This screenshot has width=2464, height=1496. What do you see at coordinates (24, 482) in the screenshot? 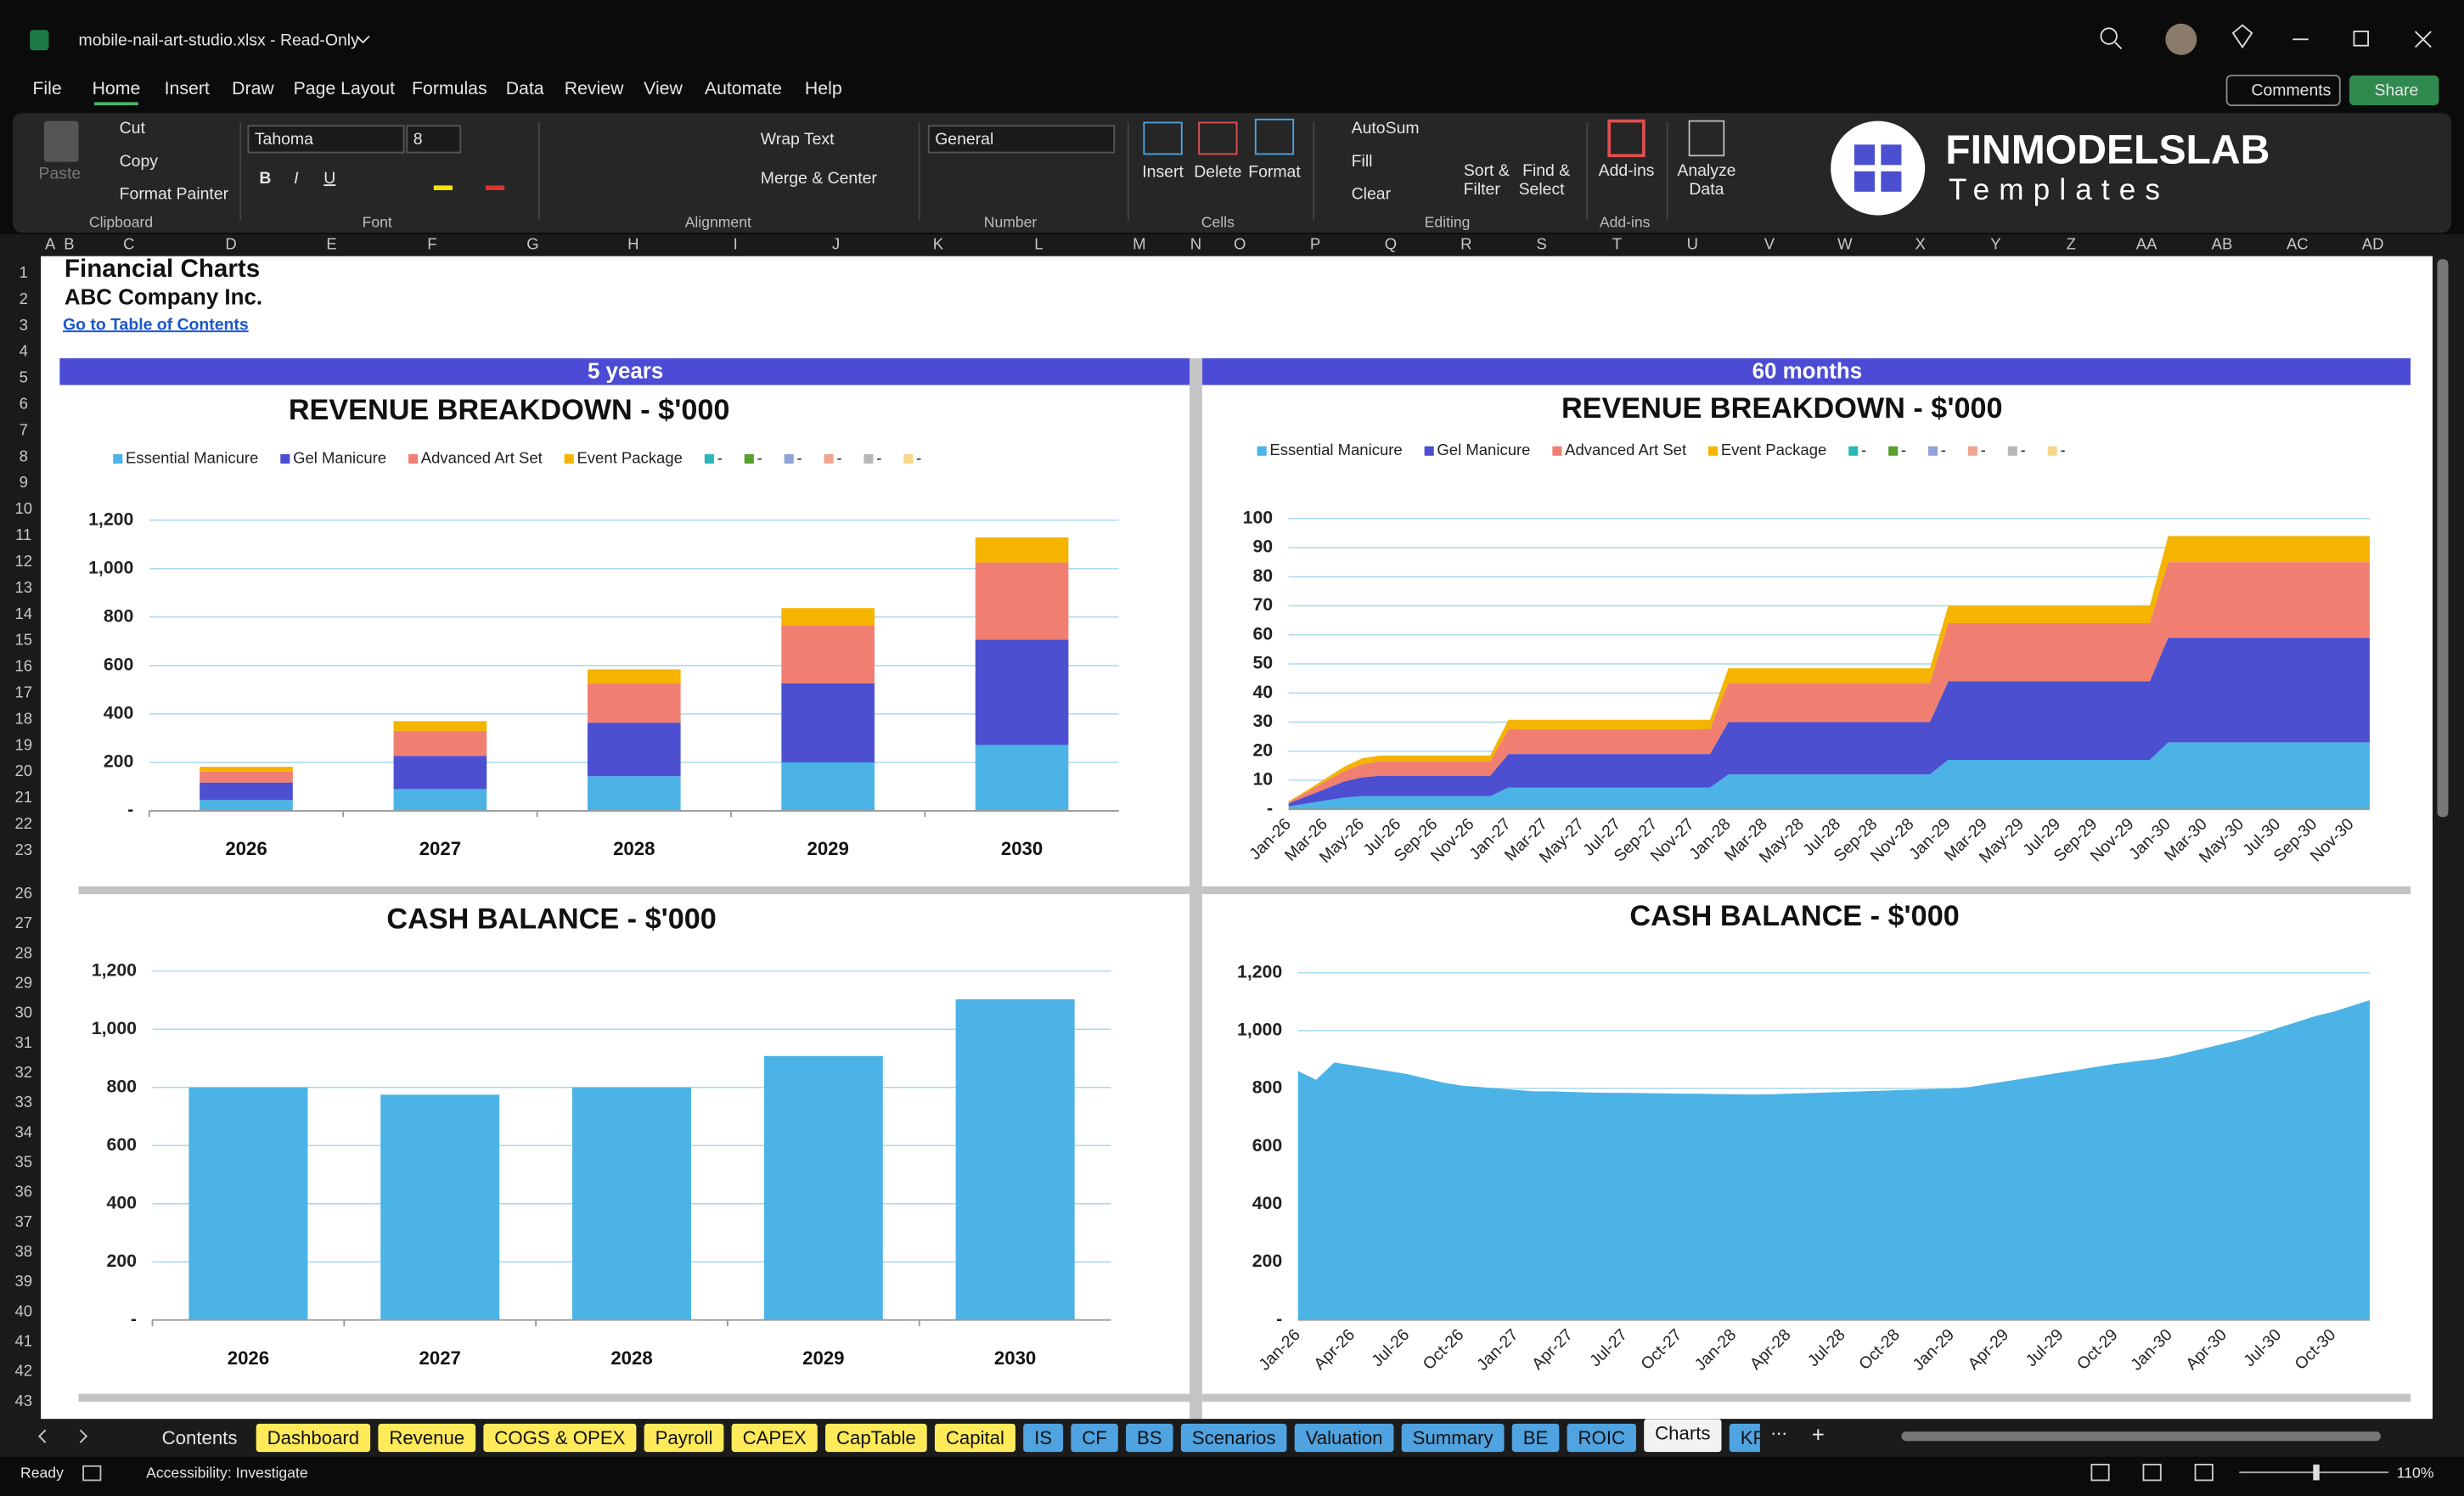
I see `row-header: 9` at bounding box center [24, 482].